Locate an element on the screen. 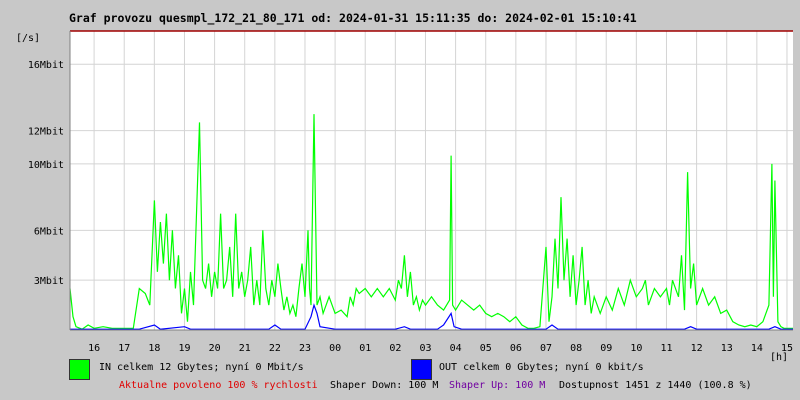  x-tick-label: 03 is located at coordinates (425, 348).